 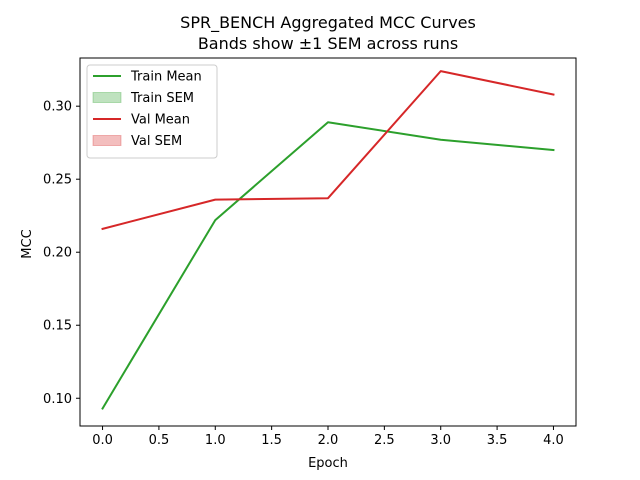 What do you see at coordinates (102, 440) in the screenshot?
I see `x-tick-label: 0.0` at bounding box center [102, 440].